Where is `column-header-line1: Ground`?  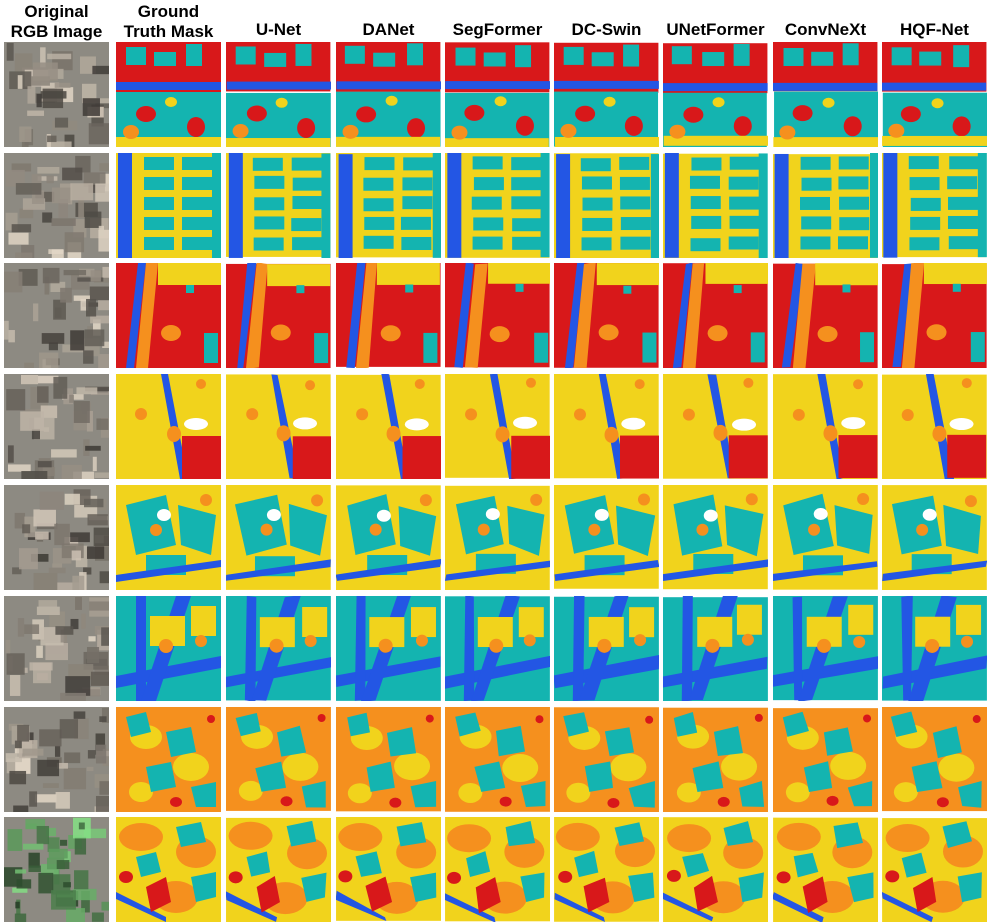
column-header-line1: Ground is located at coordinates (168, 11).